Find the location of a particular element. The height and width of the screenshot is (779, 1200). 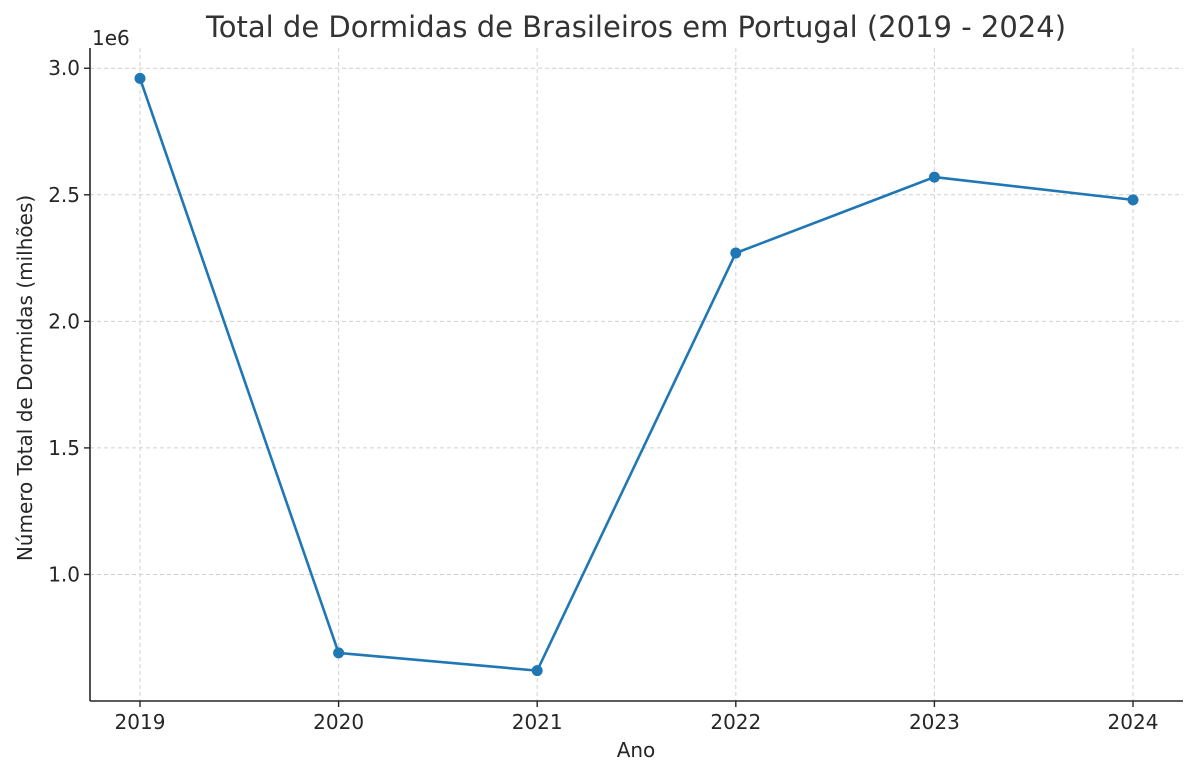

x-tick-label: 2024 is located at coordinates (1133, 722).